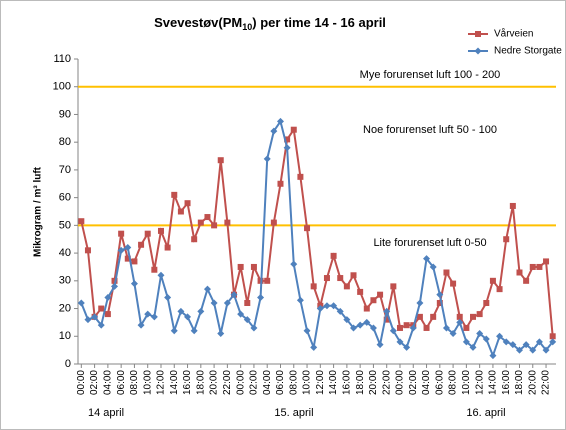 This screenshot has height=430, width=566. What do you see at coordinates (347, 382) in the screenshot?
I see `x-tick-label: 16:00` at bounding box center [347, 382].